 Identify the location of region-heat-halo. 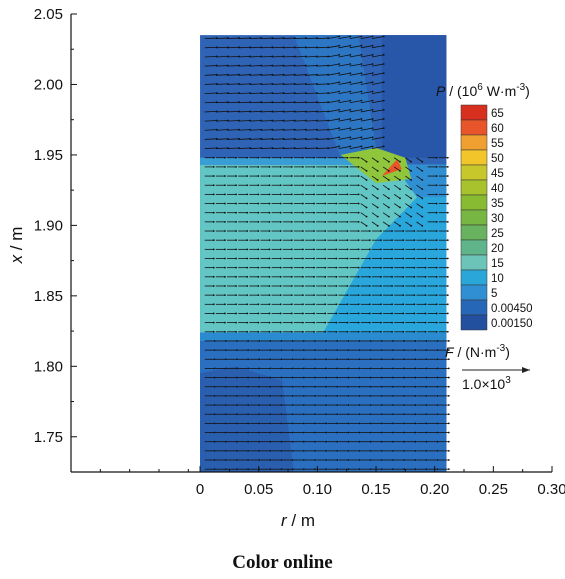
(376, 165).